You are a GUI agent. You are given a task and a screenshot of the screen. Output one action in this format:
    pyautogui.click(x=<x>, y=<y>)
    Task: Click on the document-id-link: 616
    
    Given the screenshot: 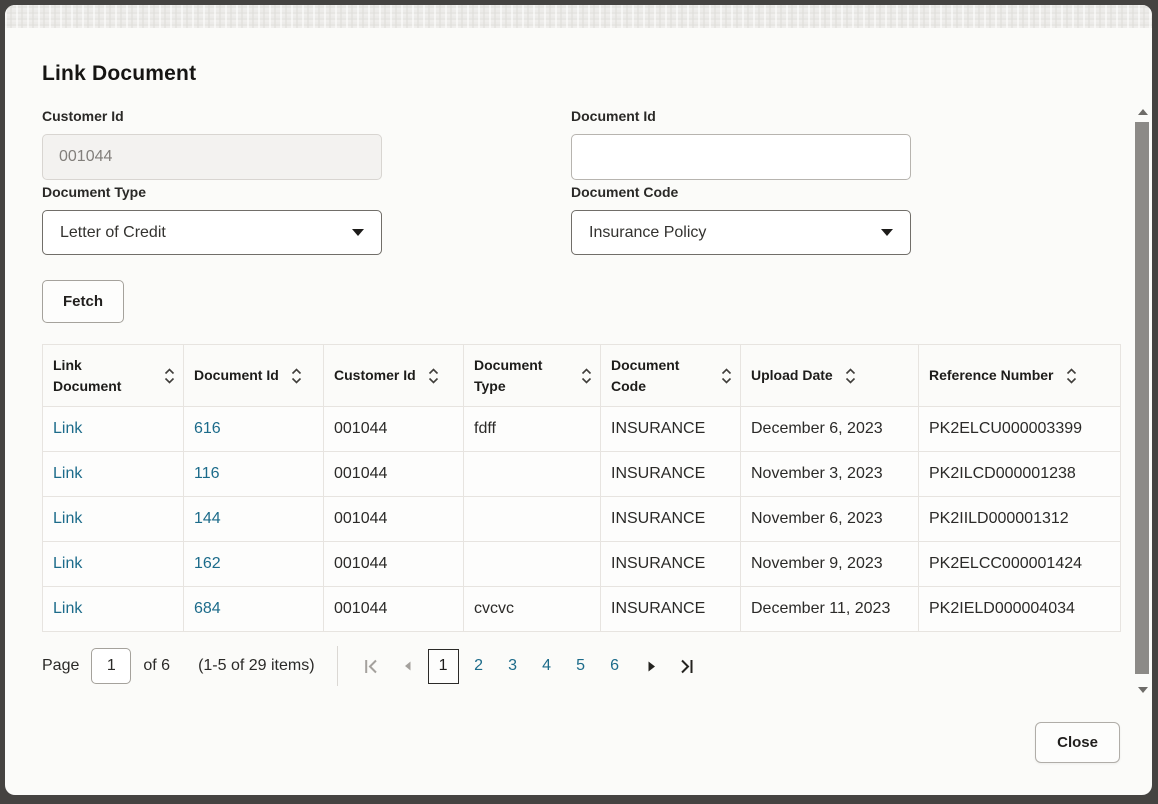 What is the action you would take?
    pyautogui.click(x=253, y=429)
    